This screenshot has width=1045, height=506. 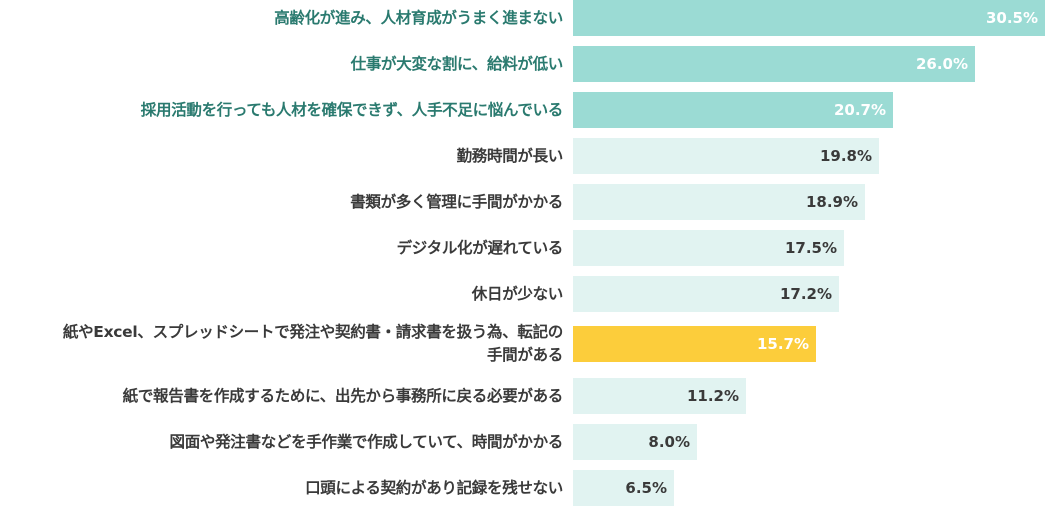 What do you see at coordinates (831, 202) in the screenshot?
I see `value-label: 18.9%` at bounding box center [831, 202].